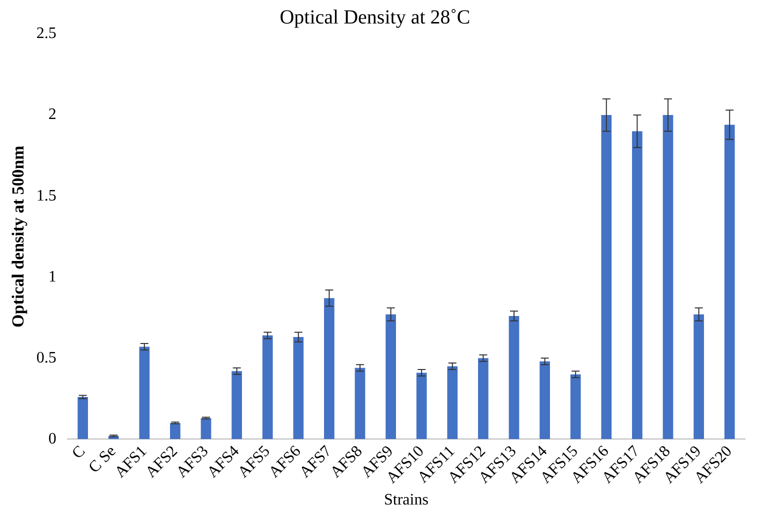 This screenshot has width=760, height=510. Describe the element at coordinates (52, 115) in the screenshot. I see `y-tick-label: 2` at that location.